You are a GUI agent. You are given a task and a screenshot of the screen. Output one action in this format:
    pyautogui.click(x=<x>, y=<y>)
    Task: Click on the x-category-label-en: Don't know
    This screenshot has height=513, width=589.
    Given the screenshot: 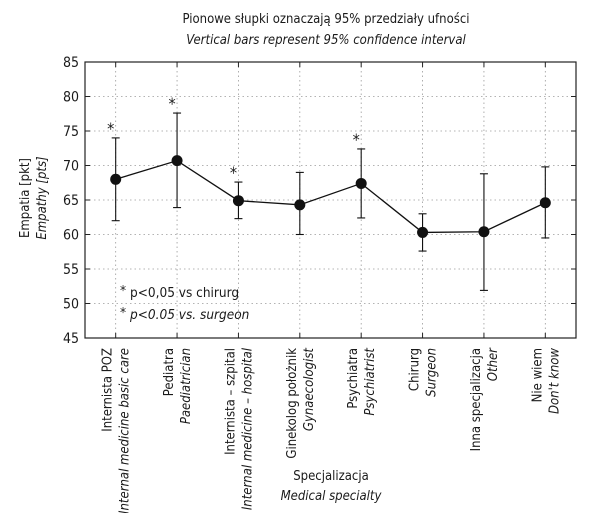 What is the action you would take?
    pyautogui.click(x=554, y=381)
    